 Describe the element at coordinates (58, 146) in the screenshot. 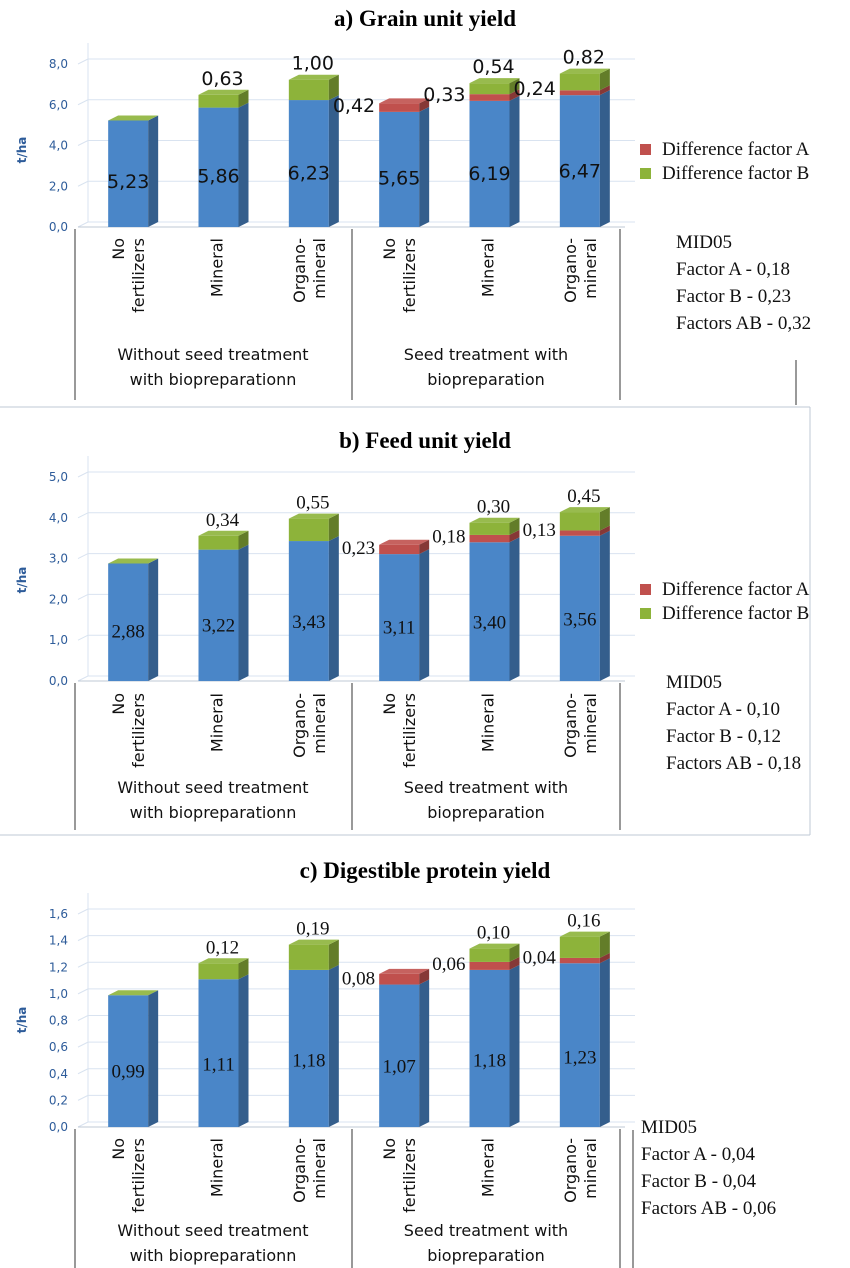

I see `y-tick-label: 4,0` at that location.